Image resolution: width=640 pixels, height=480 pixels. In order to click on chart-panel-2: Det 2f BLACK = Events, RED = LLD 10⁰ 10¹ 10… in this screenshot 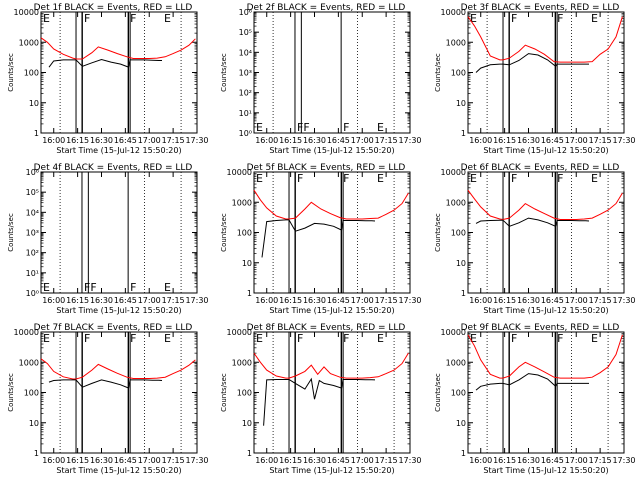, I will do `click(321, 79)`.